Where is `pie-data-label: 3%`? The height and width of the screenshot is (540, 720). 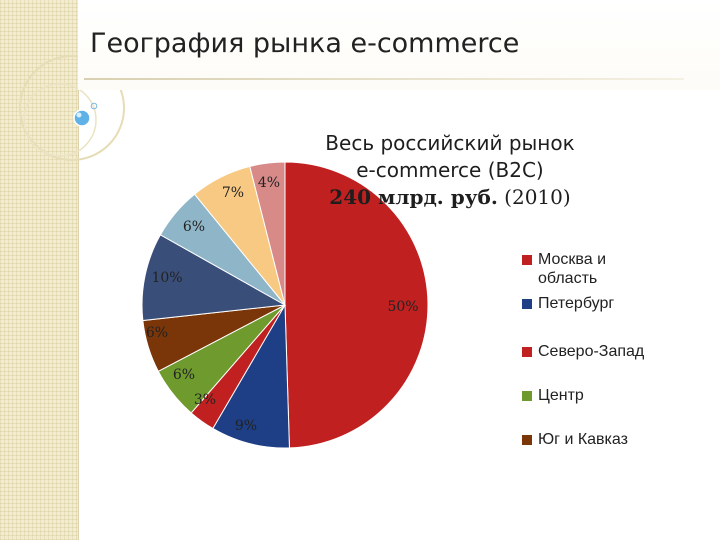
pie-data-label: 3% is located at coordinates (205, 400).